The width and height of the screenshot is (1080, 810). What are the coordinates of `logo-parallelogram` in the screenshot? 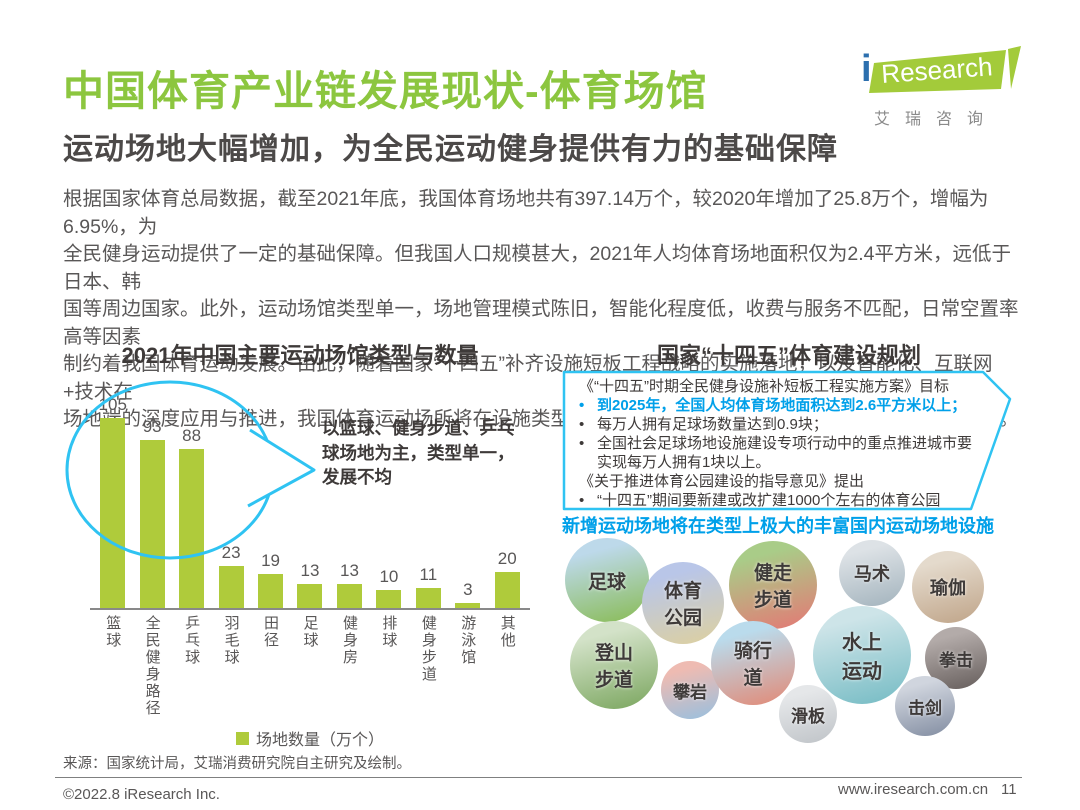 It's located at (937, 71).